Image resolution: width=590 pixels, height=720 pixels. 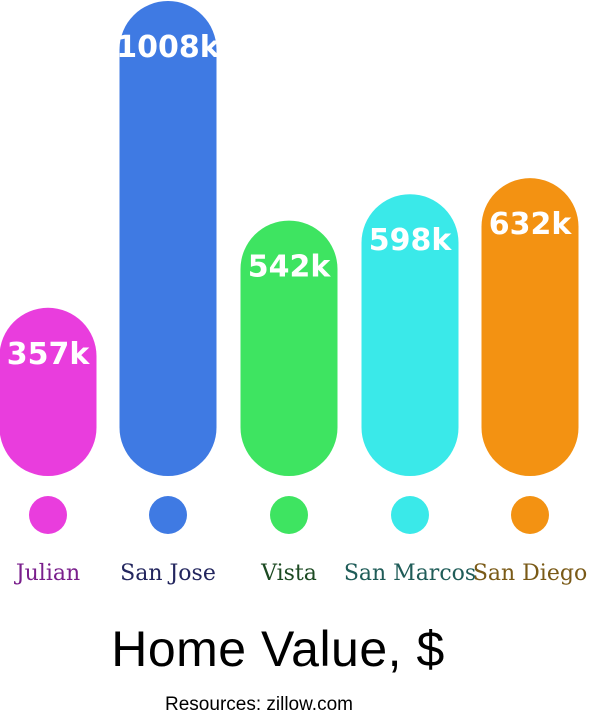 What do you see at coordinates (47, 573) in the screenshot?
I see `category-label: Julian` at bounding box center [47, 573].